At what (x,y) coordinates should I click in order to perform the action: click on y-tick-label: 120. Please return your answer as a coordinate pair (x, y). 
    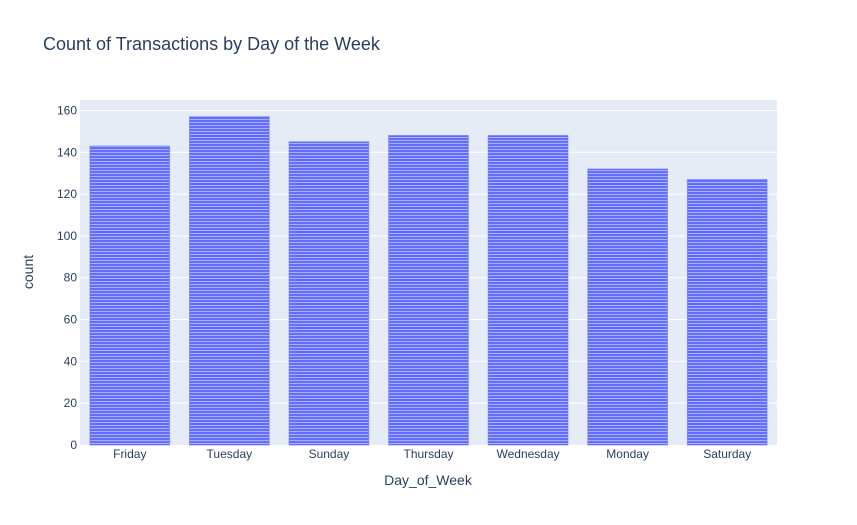
    Looking at the image, I should click on (67, 194).